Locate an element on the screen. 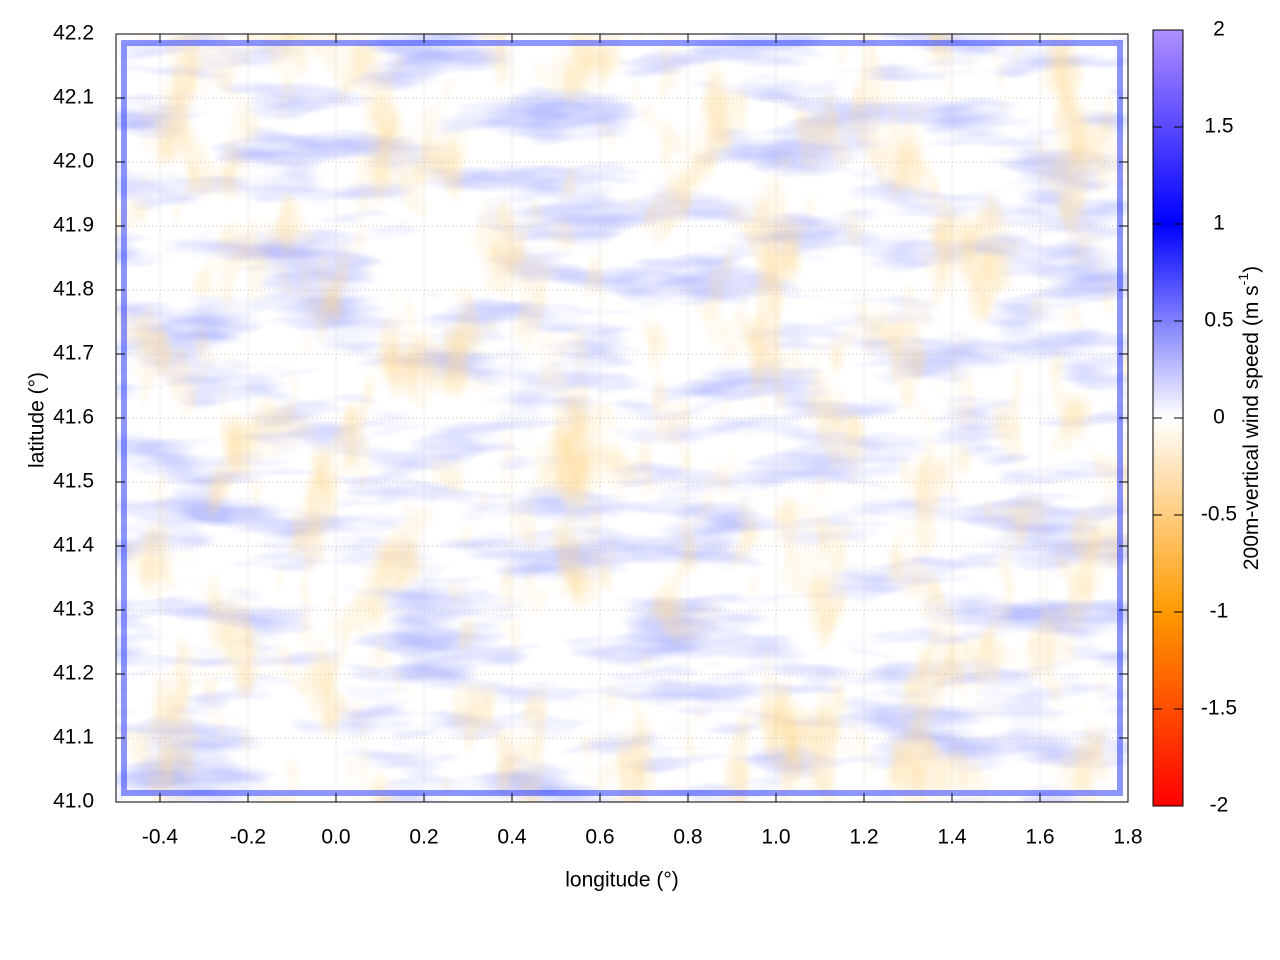 This screenshot has height=960, width=1280. colorbar-title-end: ) is located at coordinates (1251, 269).